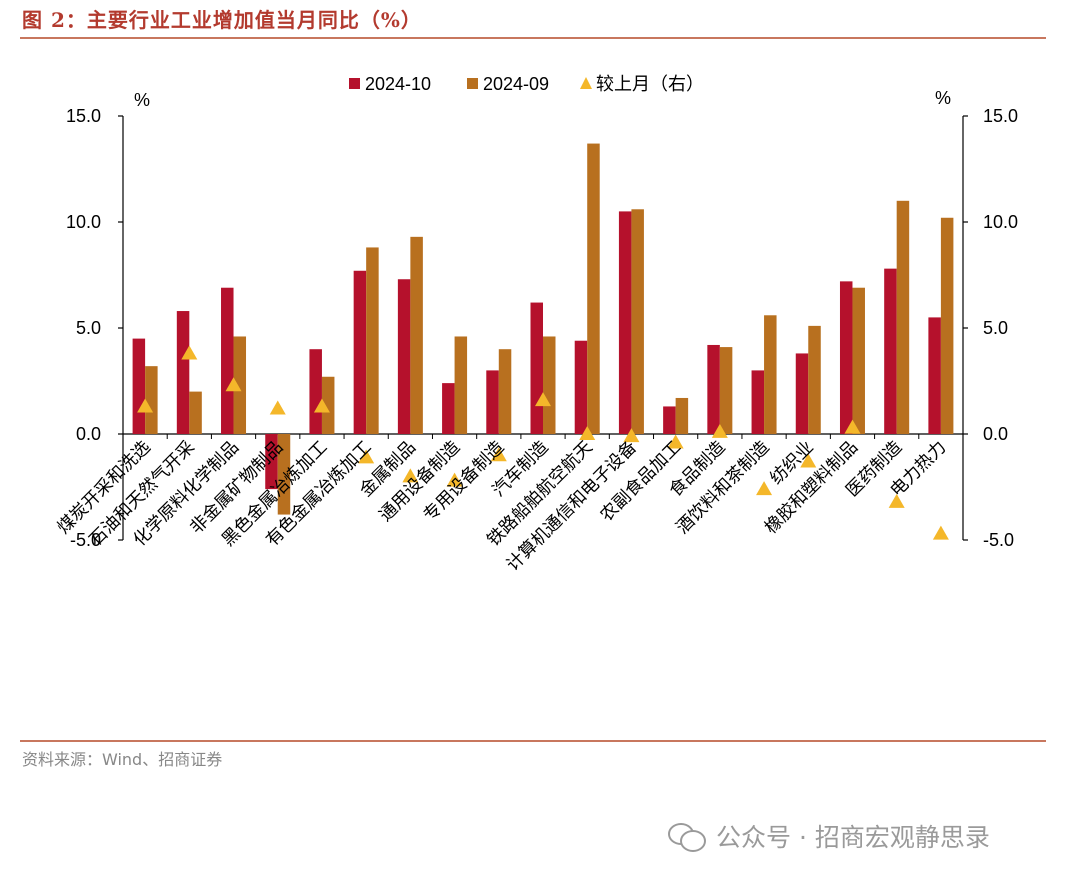  Describe the element at coordinates (650, 84) in the screenshot. I see `legend-label: 较上月（右）` at that location.